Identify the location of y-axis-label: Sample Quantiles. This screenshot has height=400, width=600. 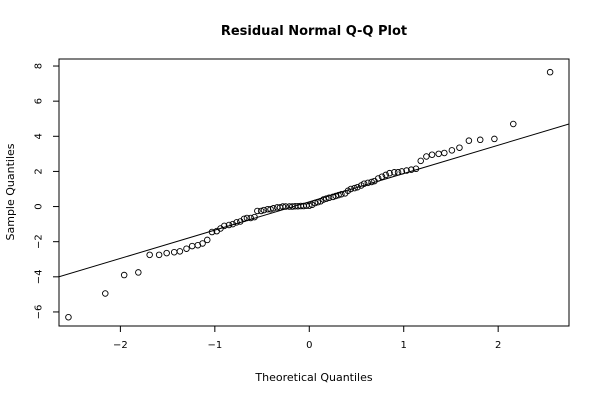
(10, 191).